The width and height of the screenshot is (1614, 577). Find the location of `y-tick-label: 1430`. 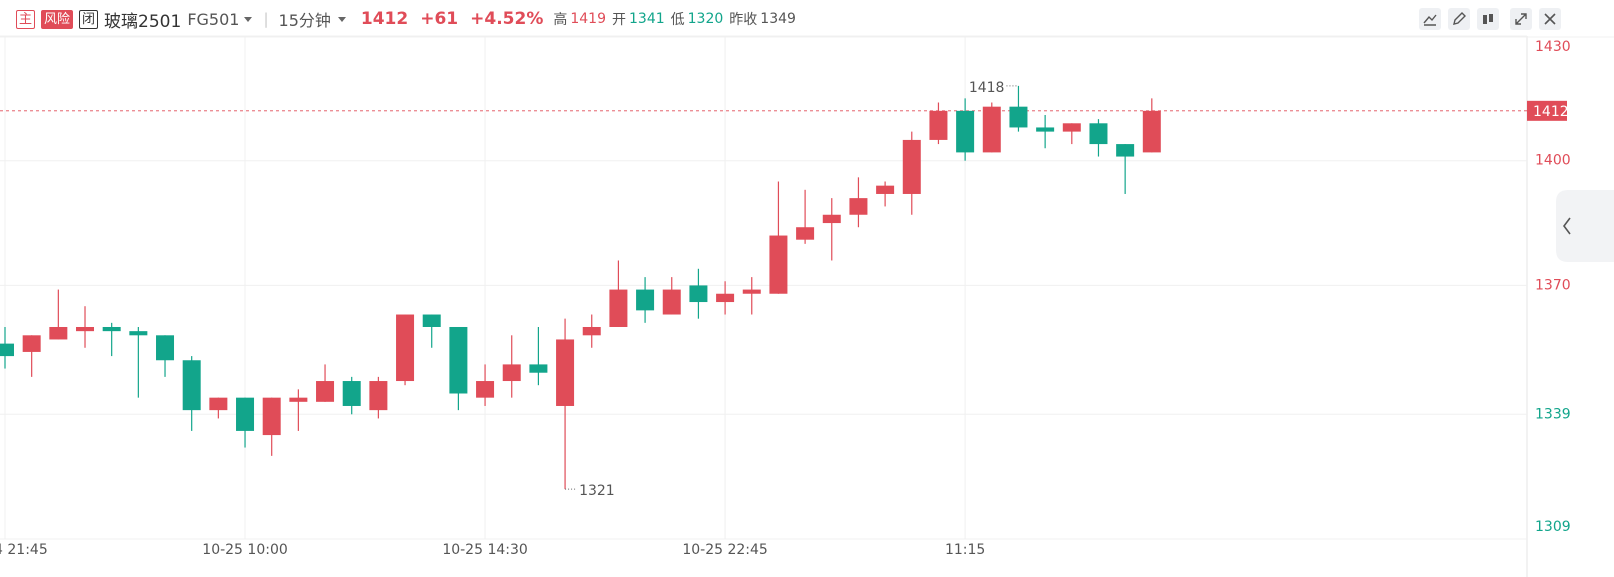

y-tick-label: 1430 is located at coordinates (1553, 47).